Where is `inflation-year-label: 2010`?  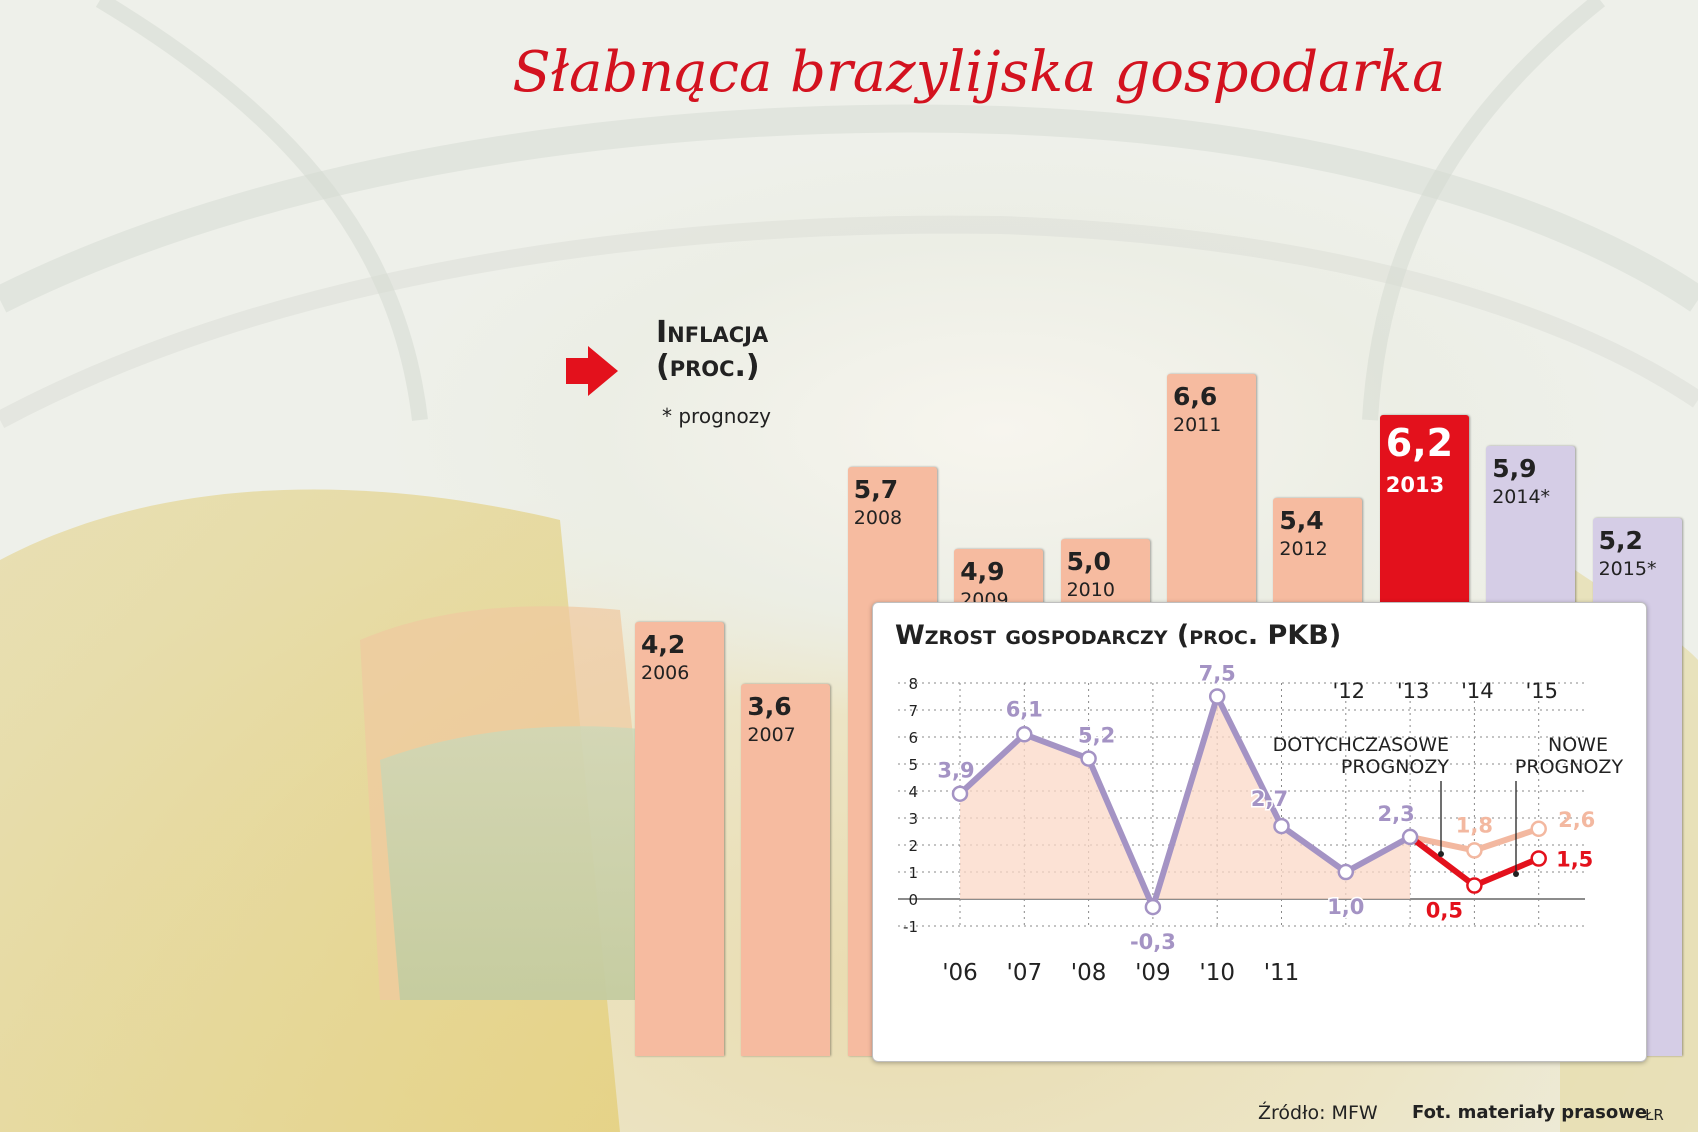 inflation-year-label: 2010 is located at coordinates (1090, 590).